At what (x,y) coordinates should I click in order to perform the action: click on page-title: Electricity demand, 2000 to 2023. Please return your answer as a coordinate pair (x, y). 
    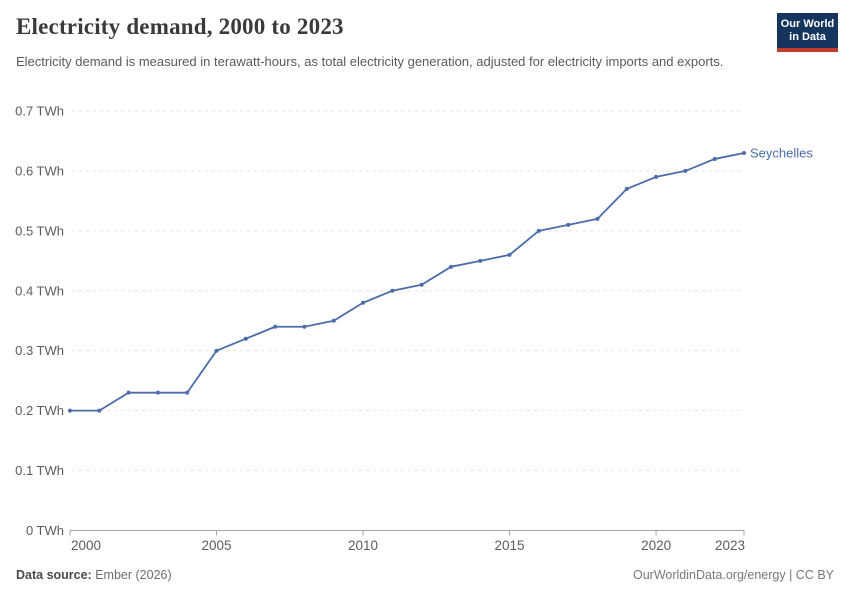
    Looking at the image, I should click on (180, 26).